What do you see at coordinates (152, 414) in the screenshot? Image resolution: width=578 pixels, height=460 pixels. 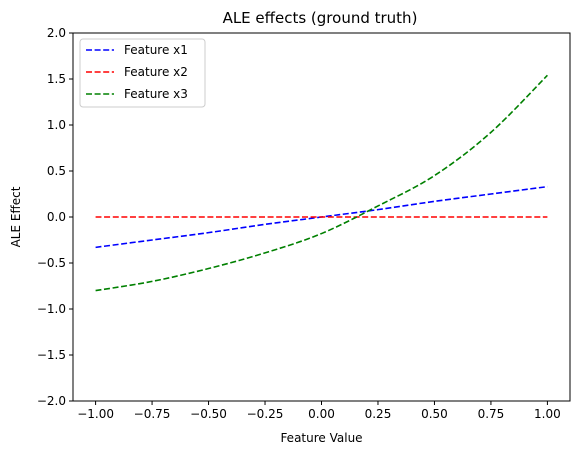 I see `x-tick-label: −0.75` at bounding box center [152, 414].